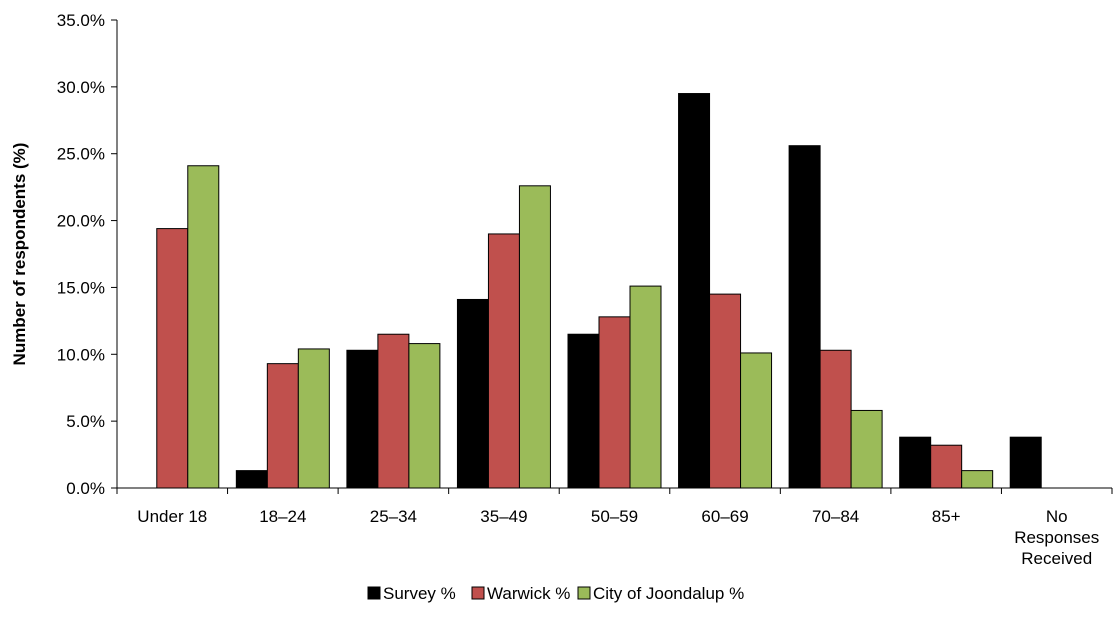  What do you see at coordinates (85, 421) in the screenshot?
I see `y-tick-label: 5.0%` at bounding box center [85, 421].